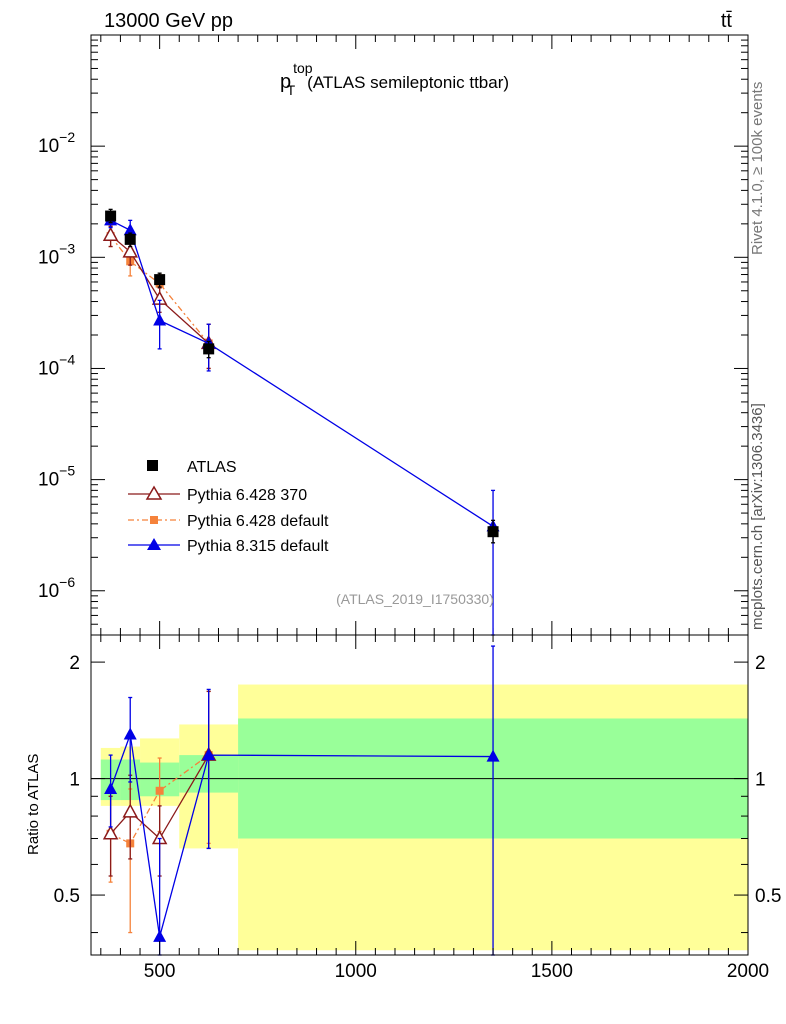 This screenshot has height=1024, width=786. What do you see at coordinates (67, 248) in the screenshot?
I see `tick-exponent: −3` at bounding box center [67, 248].